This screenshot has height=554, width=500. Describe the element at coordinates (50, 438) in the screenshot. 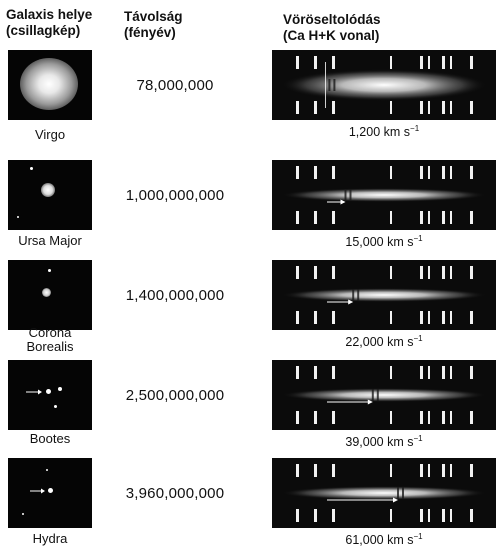

I see `galaxy-name: Bootes` at that location.